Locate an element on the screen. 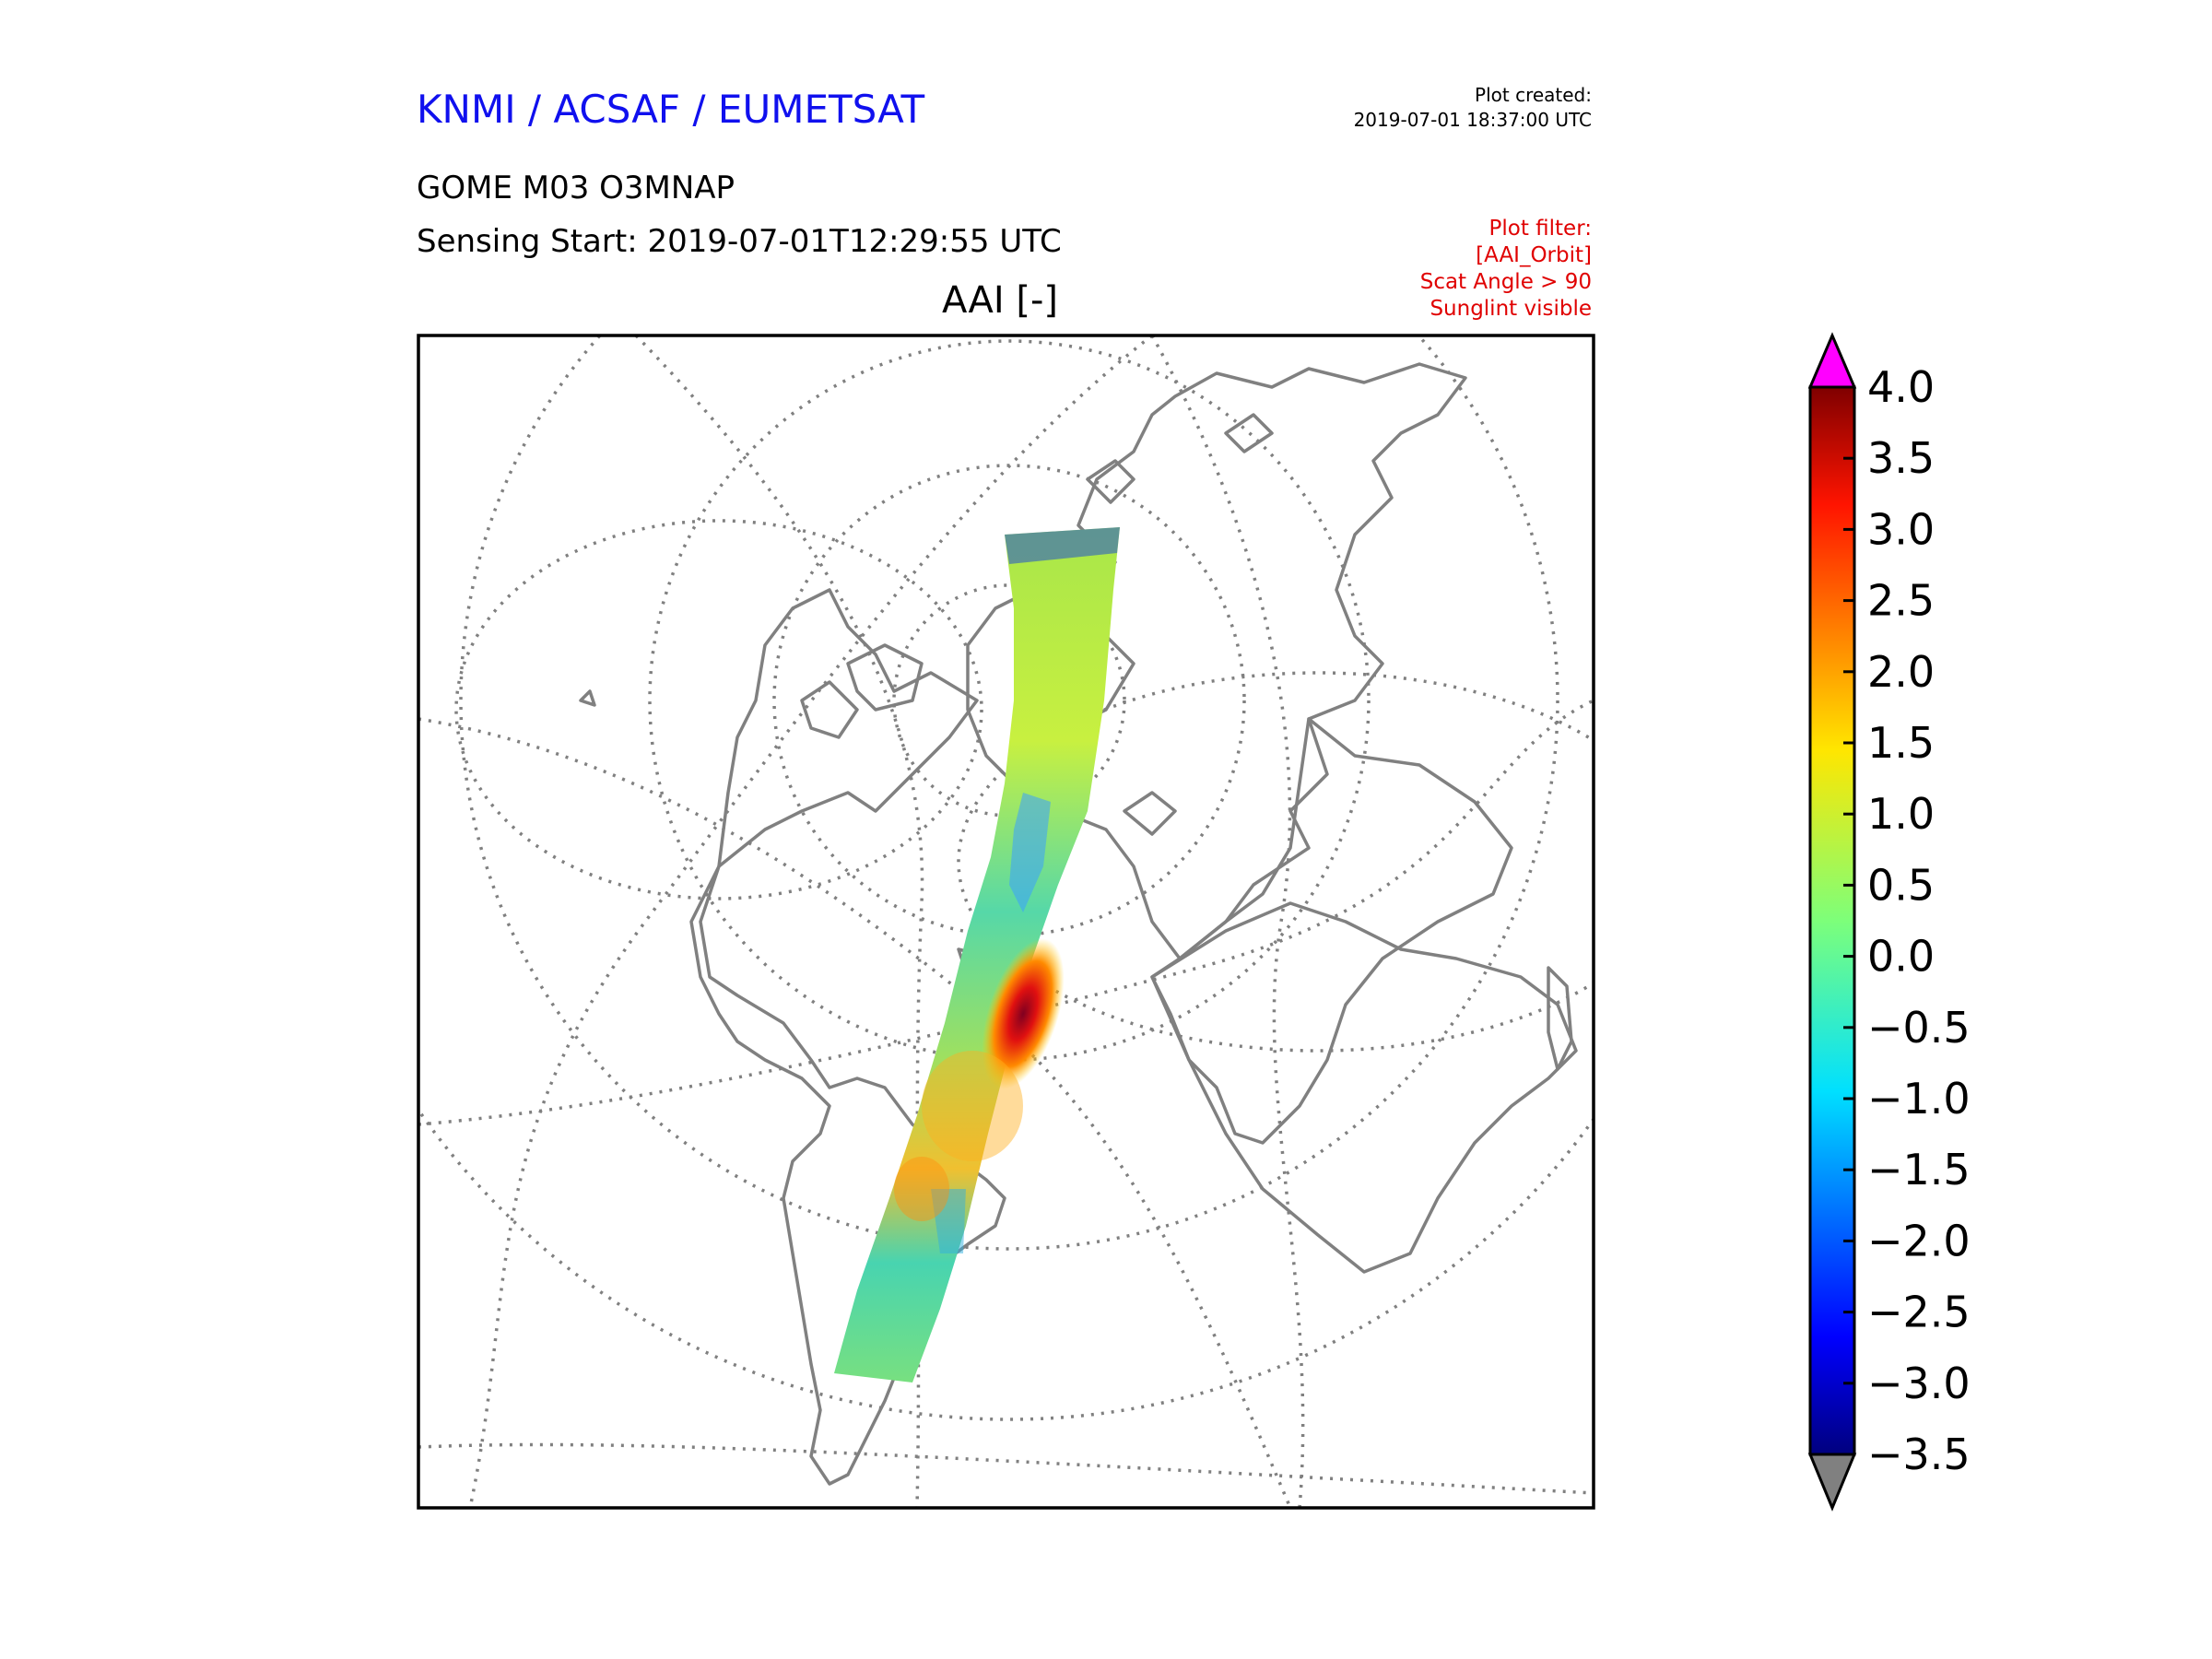 The height and width of the screenshot is (1659, 2212). colorbar-over-triangle is located at coordinates (1832, 360).